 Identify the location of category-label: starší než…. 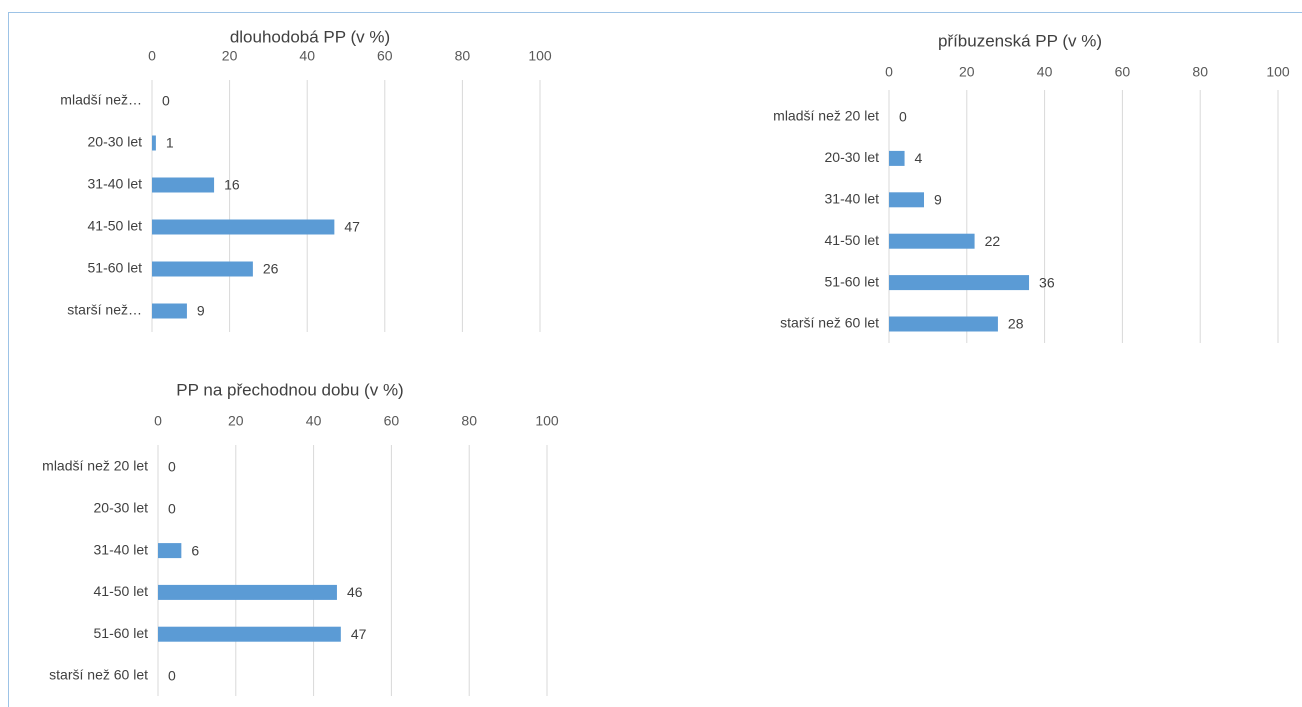
(104, 310).